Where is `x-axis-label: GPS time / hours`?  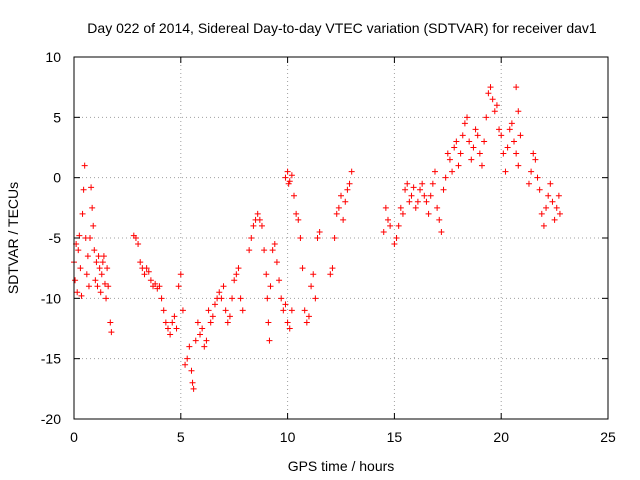 x-axis-label: GPS time / hours is located at coordinates (341, 466).